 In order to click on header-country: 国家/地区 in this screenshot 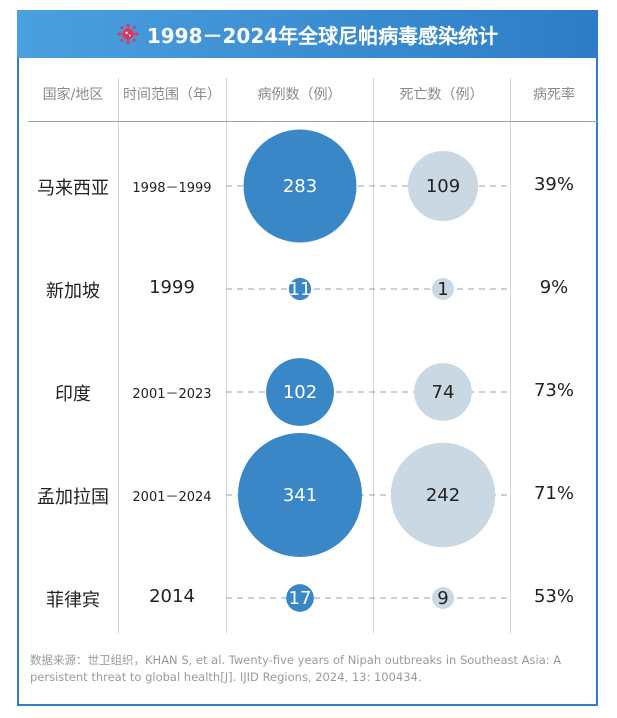, I will do `click(73, 95)`.